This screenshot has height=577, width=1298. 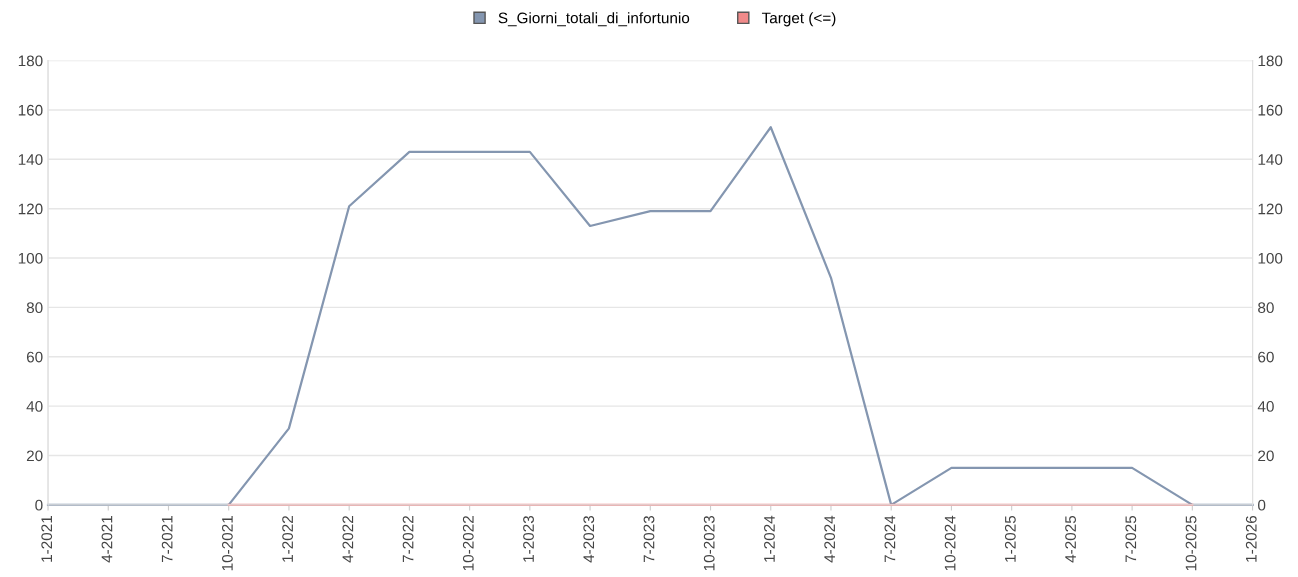 I want to click on x-tick-label: 1-2022, so click(x=288, y=539).